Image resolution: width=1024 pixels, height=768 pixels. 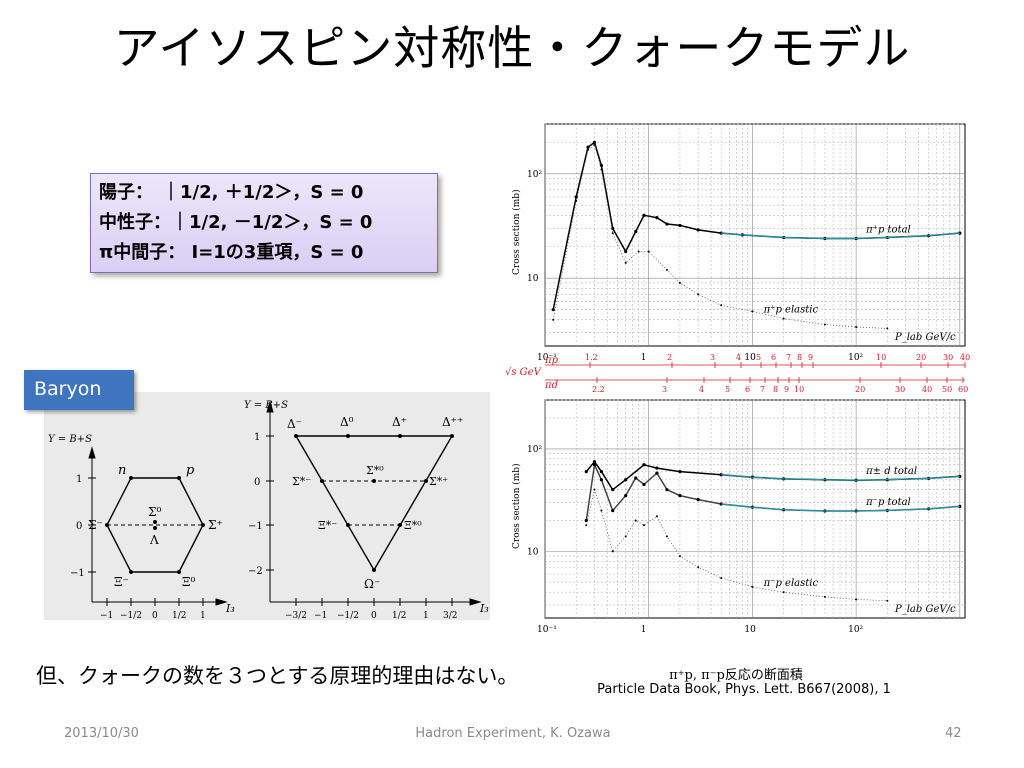 What do you see at coordinates (669, 357) in the screenshot?
I see `pi-p-tick-label: 2` at bounding box center [669, 357].